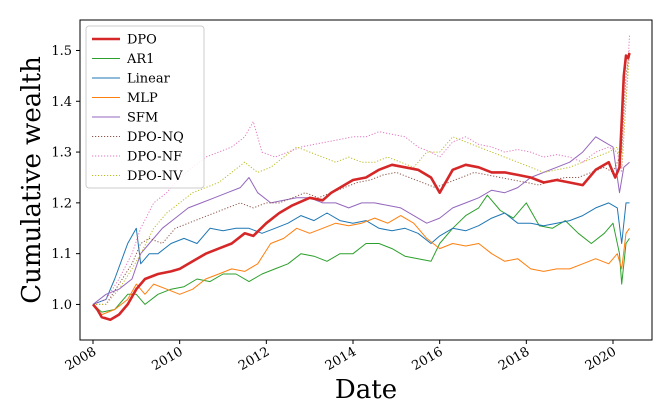  What do you see at coordinates (32, 180) in the screenshot?
I see `y-axis-title: Cumulative wealth` at bounding box center [32, 180].